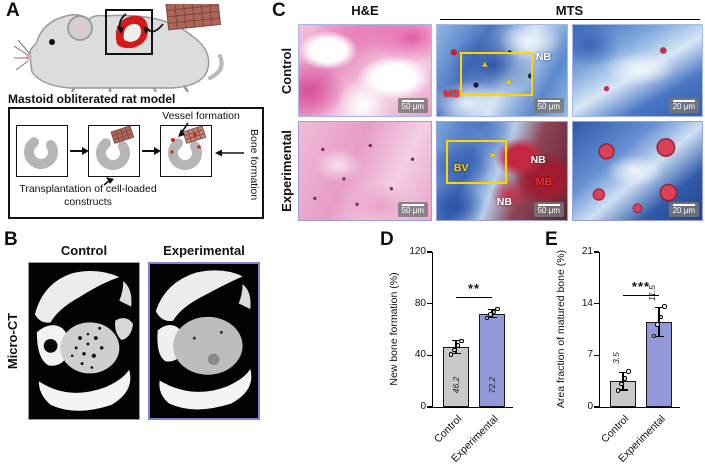 Image resolution: width=705 pixels, height=465 pixels. Describe the element at coordinates (394, 329) in the screenshot. I see `y-axis-label: New bone formation (%)` at that location.